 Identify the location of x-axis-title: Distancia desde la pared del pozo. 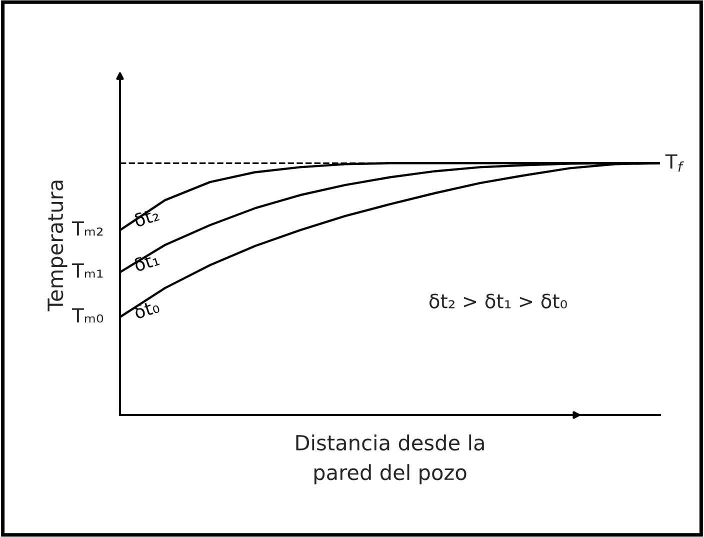
(390, 459).